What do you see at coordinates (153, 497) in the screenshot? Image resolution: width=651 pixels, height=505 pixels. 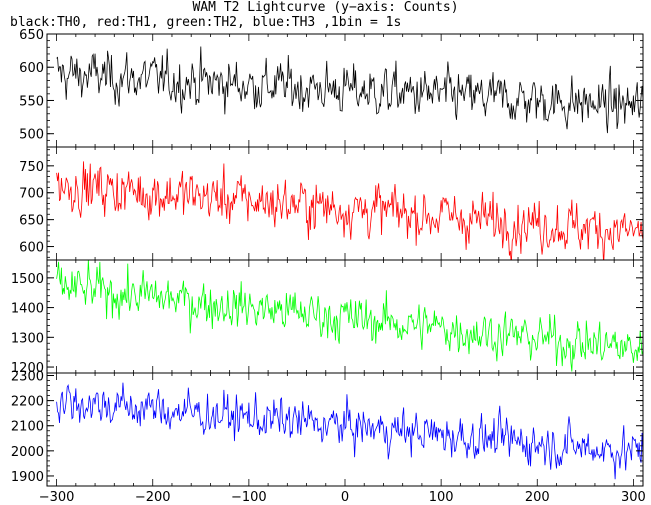 I see `x-tick-label: −200` at bounding box center [153, 497].